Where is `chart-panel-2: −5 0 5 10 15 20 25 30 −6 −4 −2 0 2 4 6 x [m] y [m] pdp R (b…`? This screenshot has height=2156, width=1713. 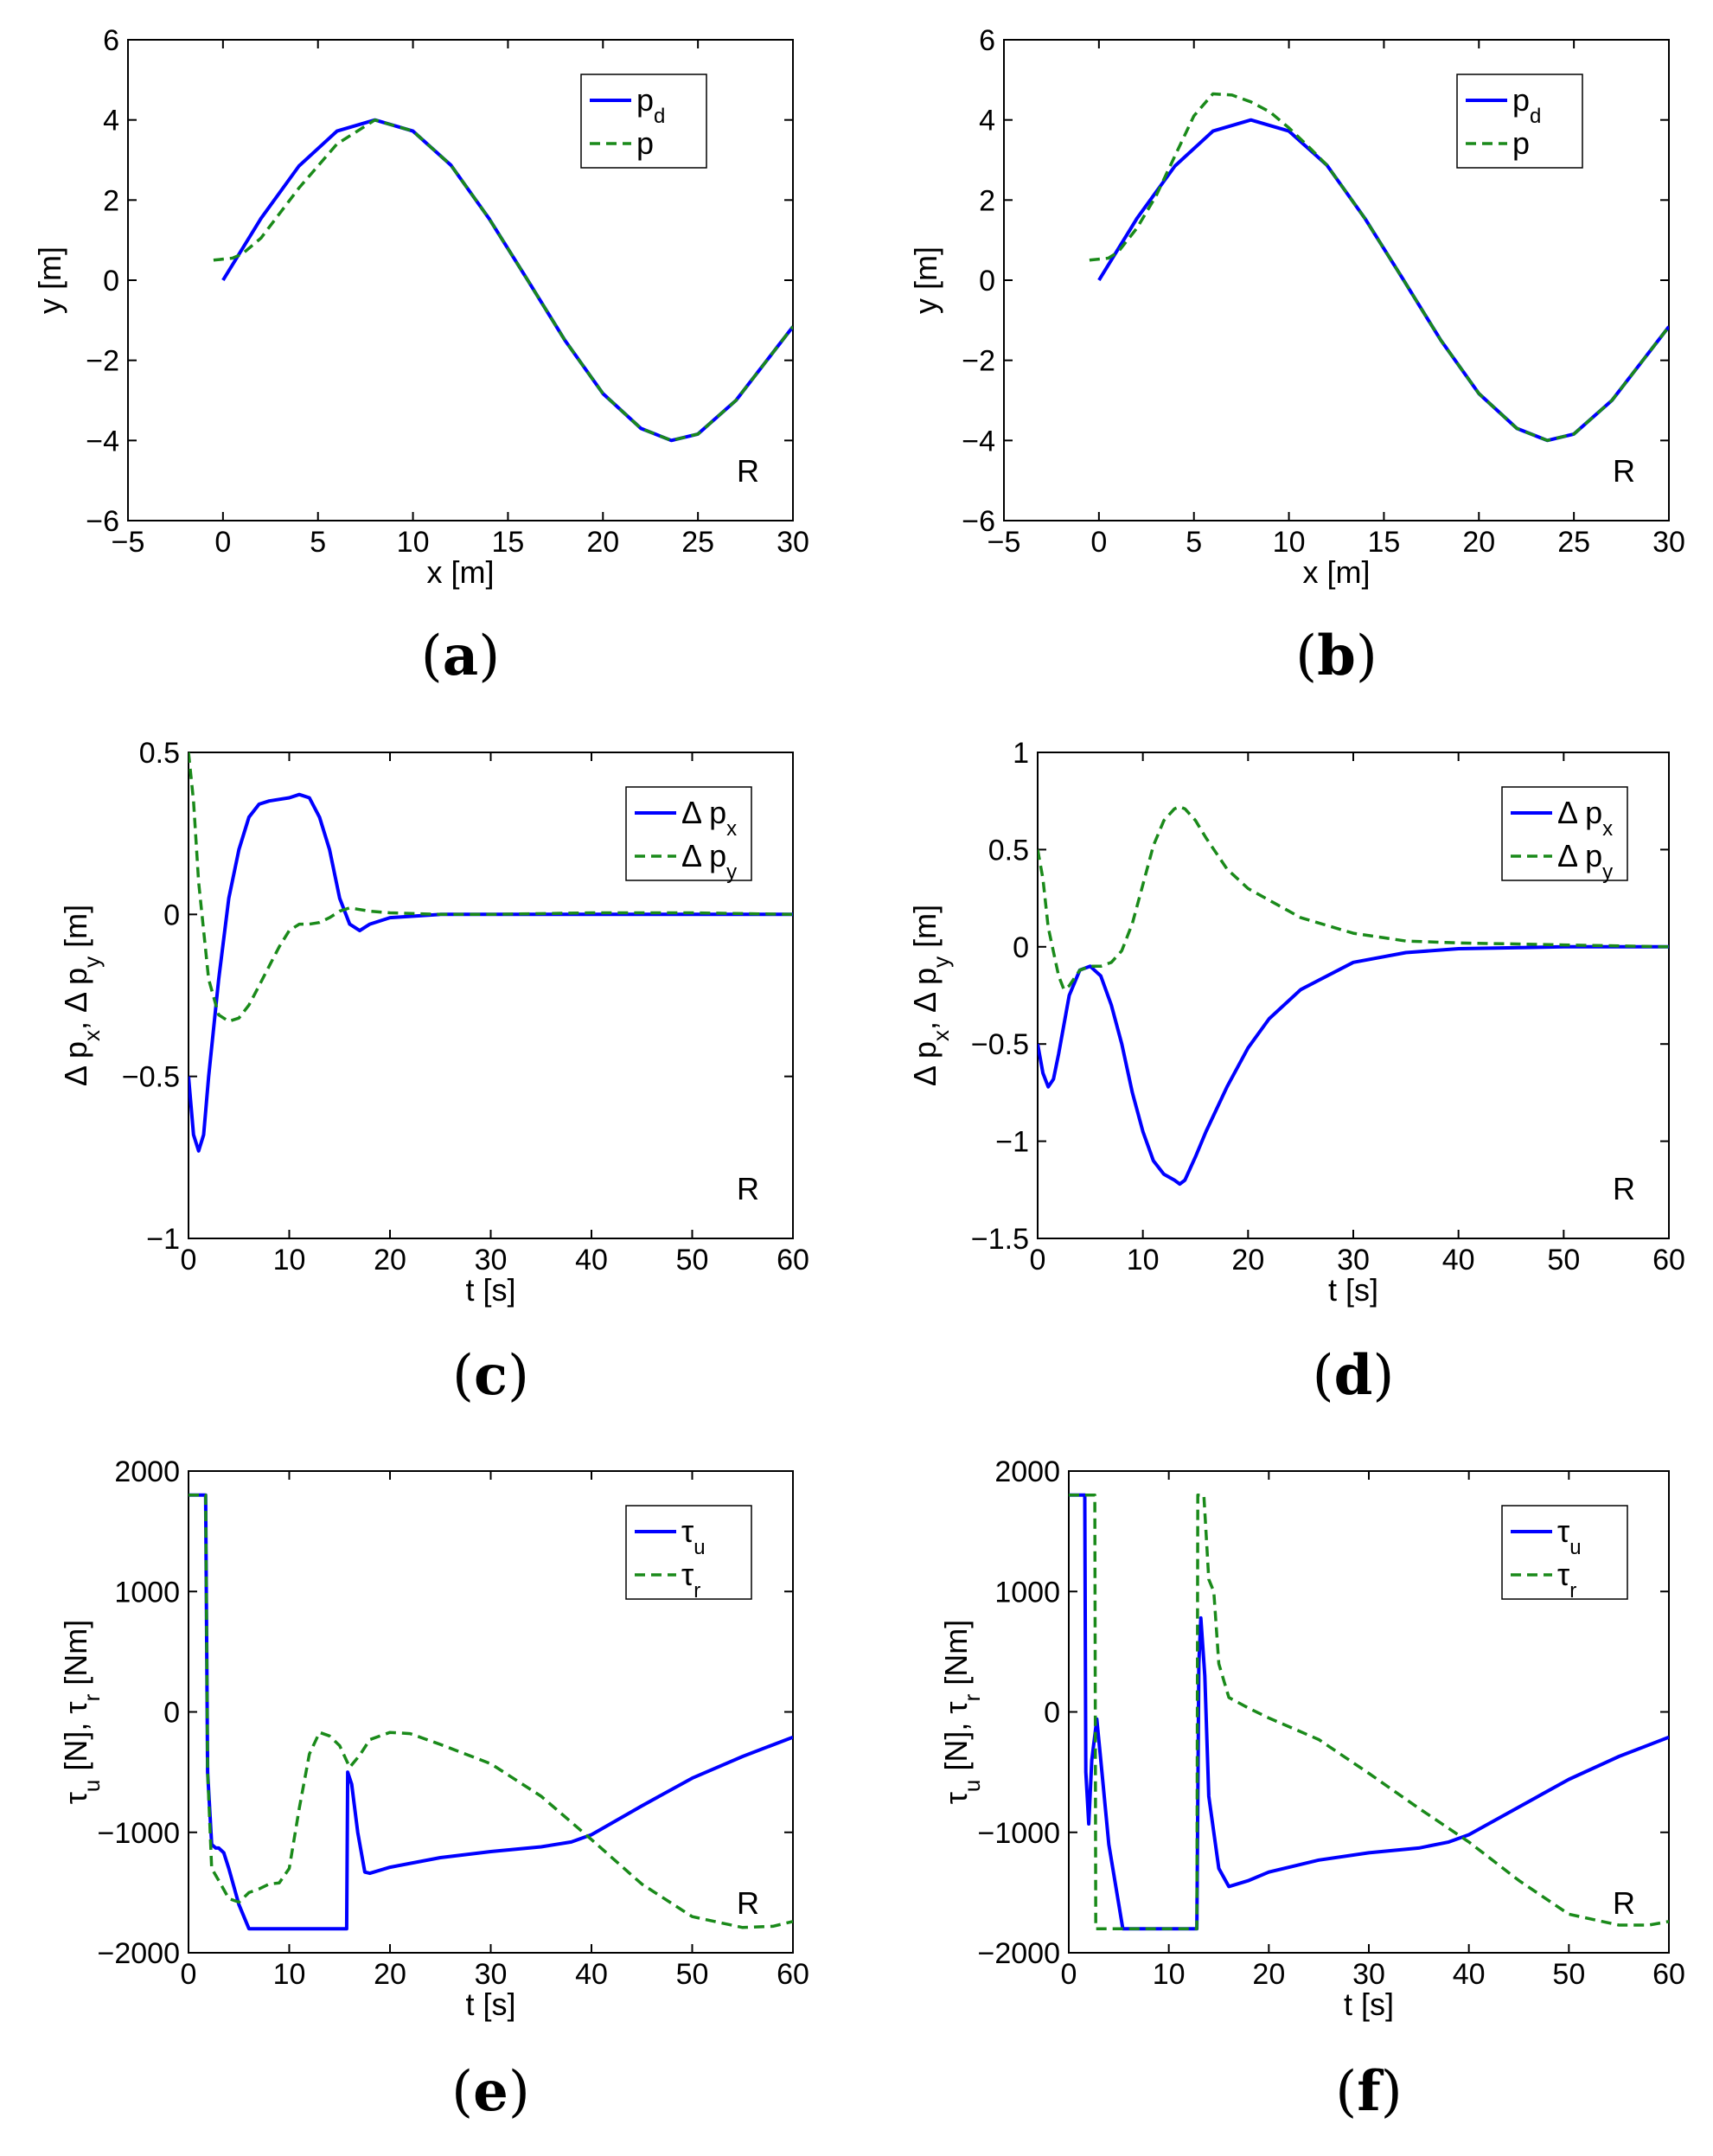
chart-panel-2: −5 0 5 10 15 20 25 30 −6 −4 −2 0 2 4 6 x [m] y [m] pdp R (b… is located at coordinates (1296, 356).